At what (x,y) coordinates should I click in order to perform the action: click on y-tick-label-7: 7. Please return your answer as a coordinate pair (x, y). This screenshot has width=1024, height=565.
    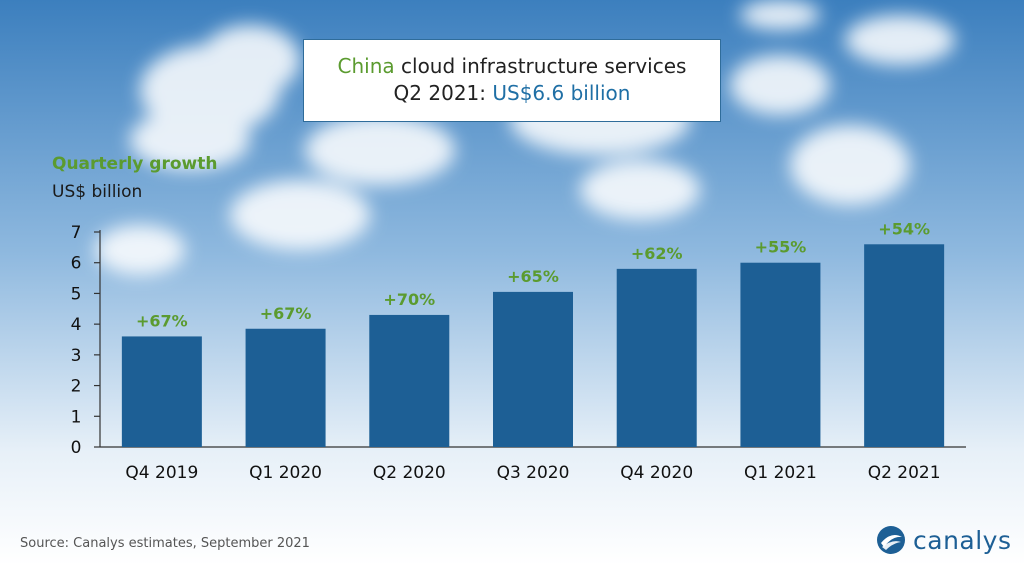
    Looking at the image, I should click on (76, 233).